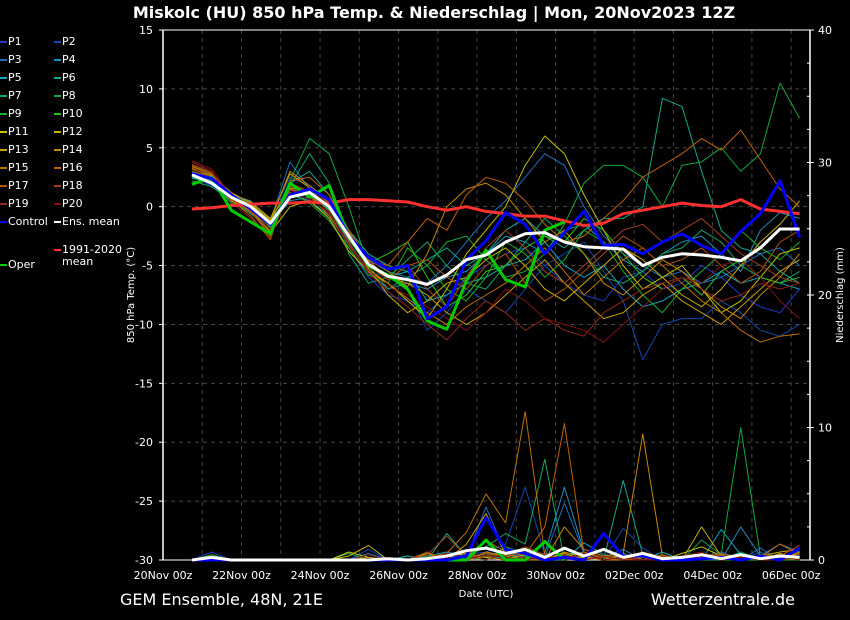 The image size is (850, 620). What do you see at coordinates (72, 113) in the screenshot?
I see `legend-label: P10` at bounding box center [72, 113].